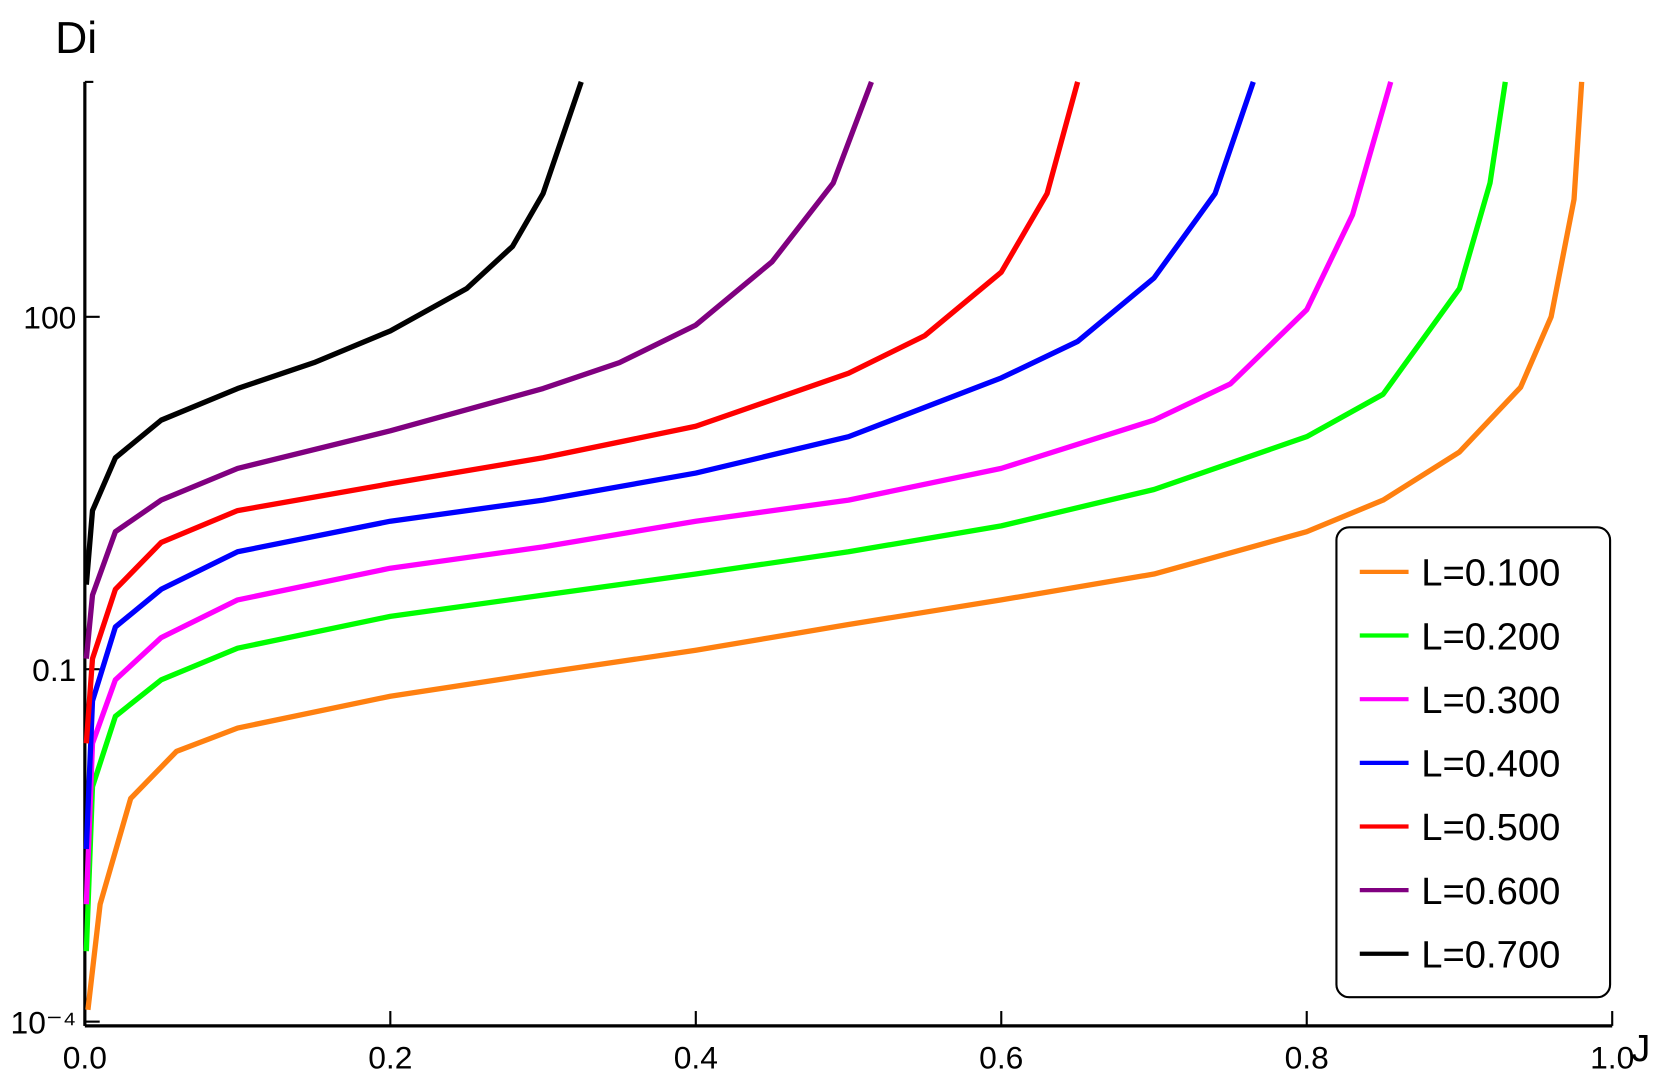  I want to click on legend-label: L=0.100, so click(1490, 573).